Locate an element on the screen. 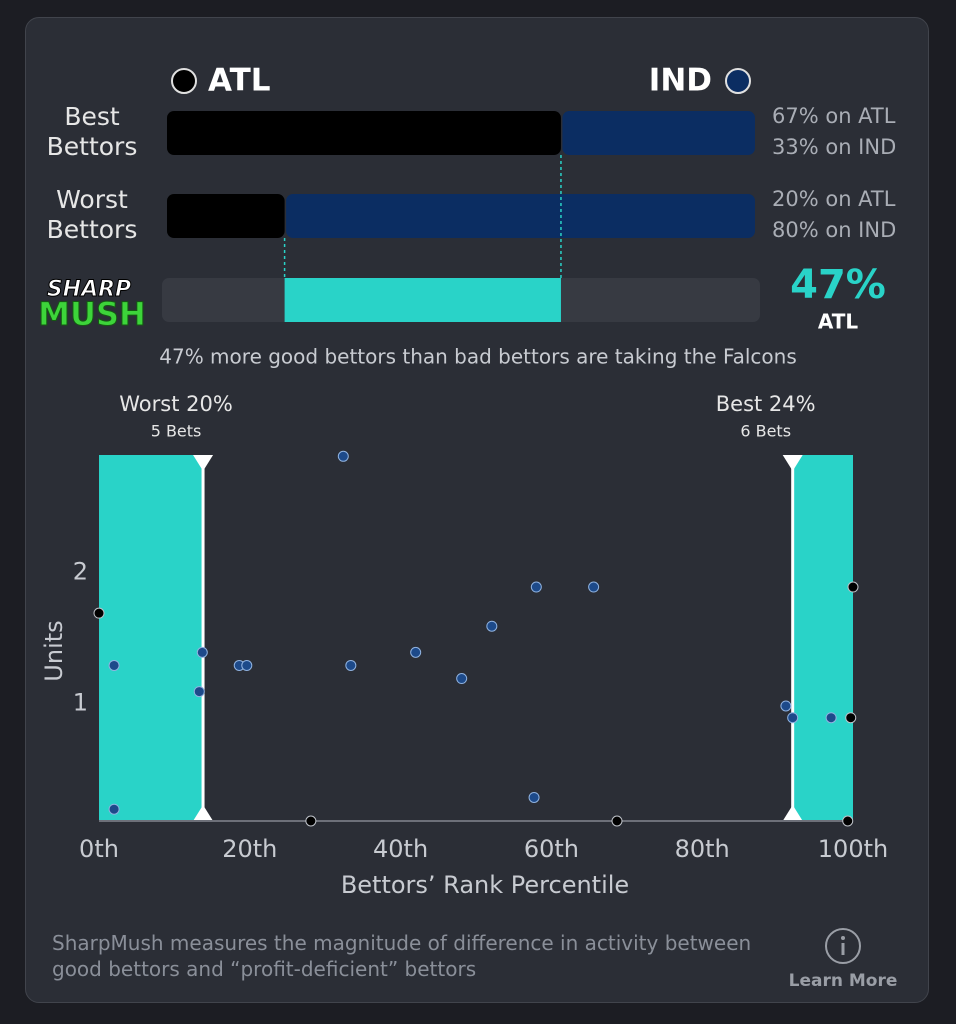 This screenshot has height=1024, width=956. y-axis-title: Units is located at coordinates (54, 650).